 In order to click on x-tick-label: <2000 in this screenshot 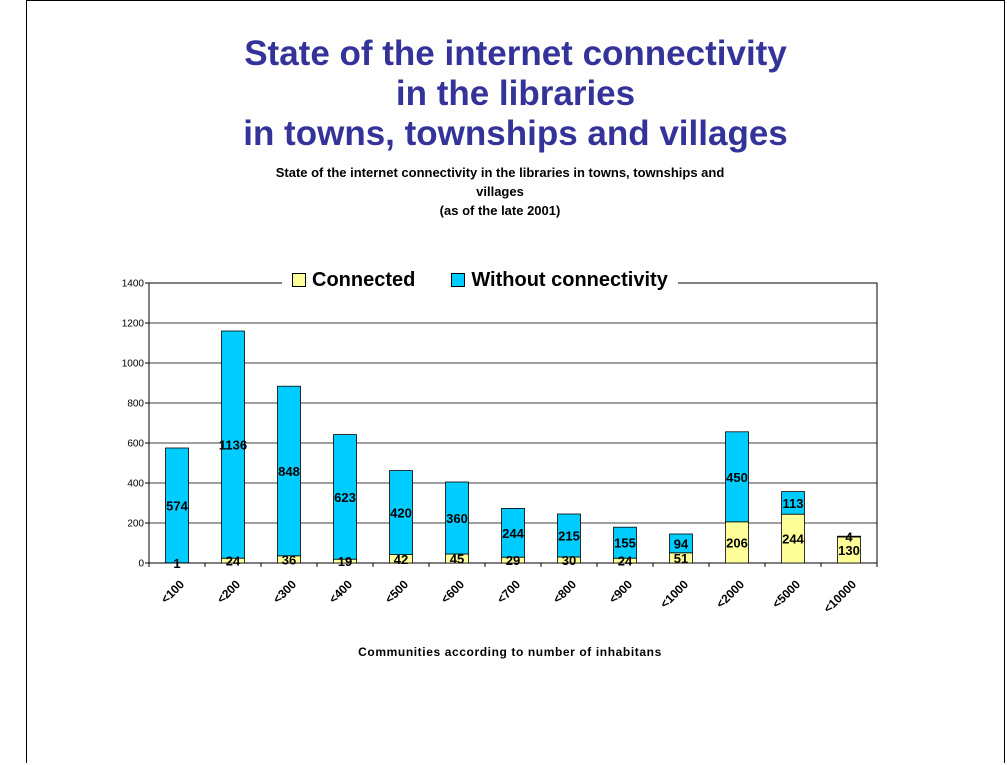, I will do `click(730, 594)`.